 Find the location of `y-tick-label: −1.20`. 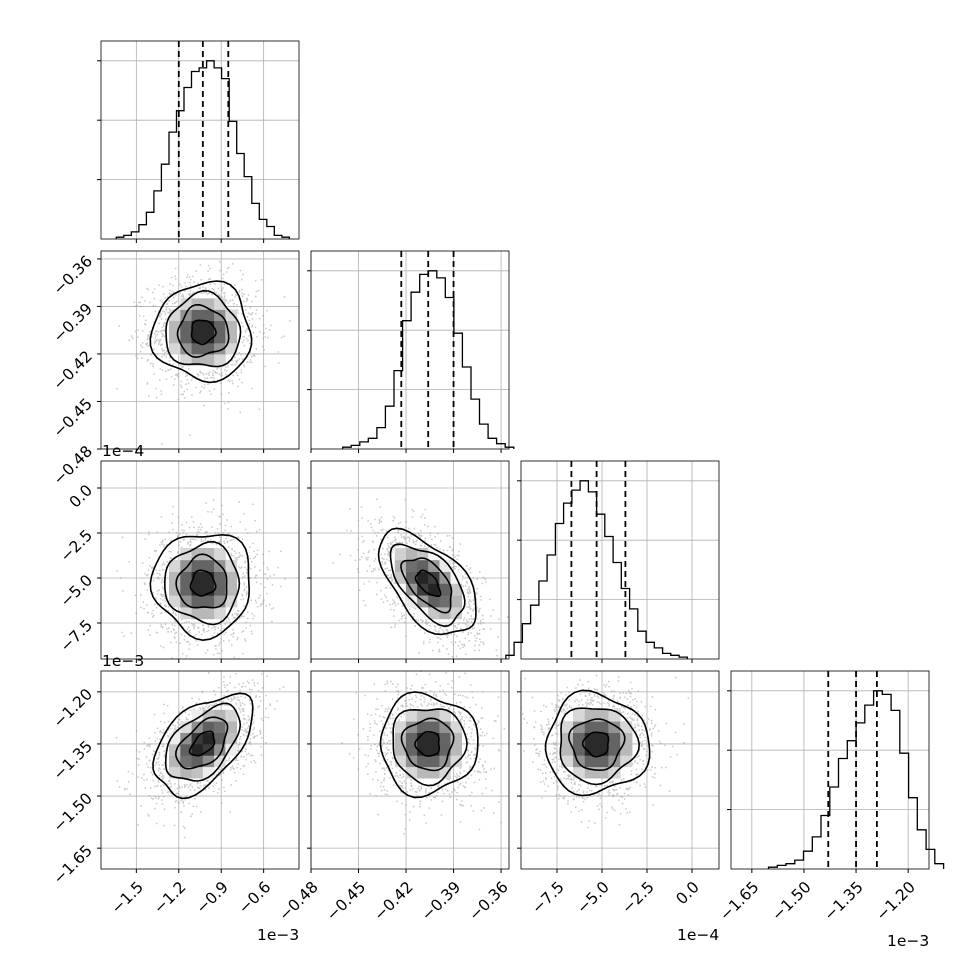

y-tick-label: −1.20 is located at coordinates (73, 708).